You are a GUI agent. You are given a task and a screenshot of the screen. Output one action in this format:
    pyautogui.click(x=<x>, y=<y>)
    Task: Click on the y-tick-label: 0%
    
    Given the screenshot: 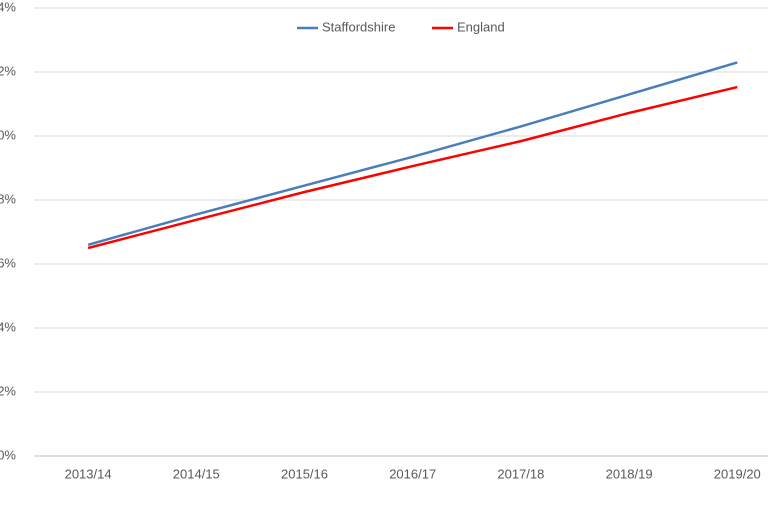 What is the action you would take?
    pyautogui.click(x=8, y=454)
    